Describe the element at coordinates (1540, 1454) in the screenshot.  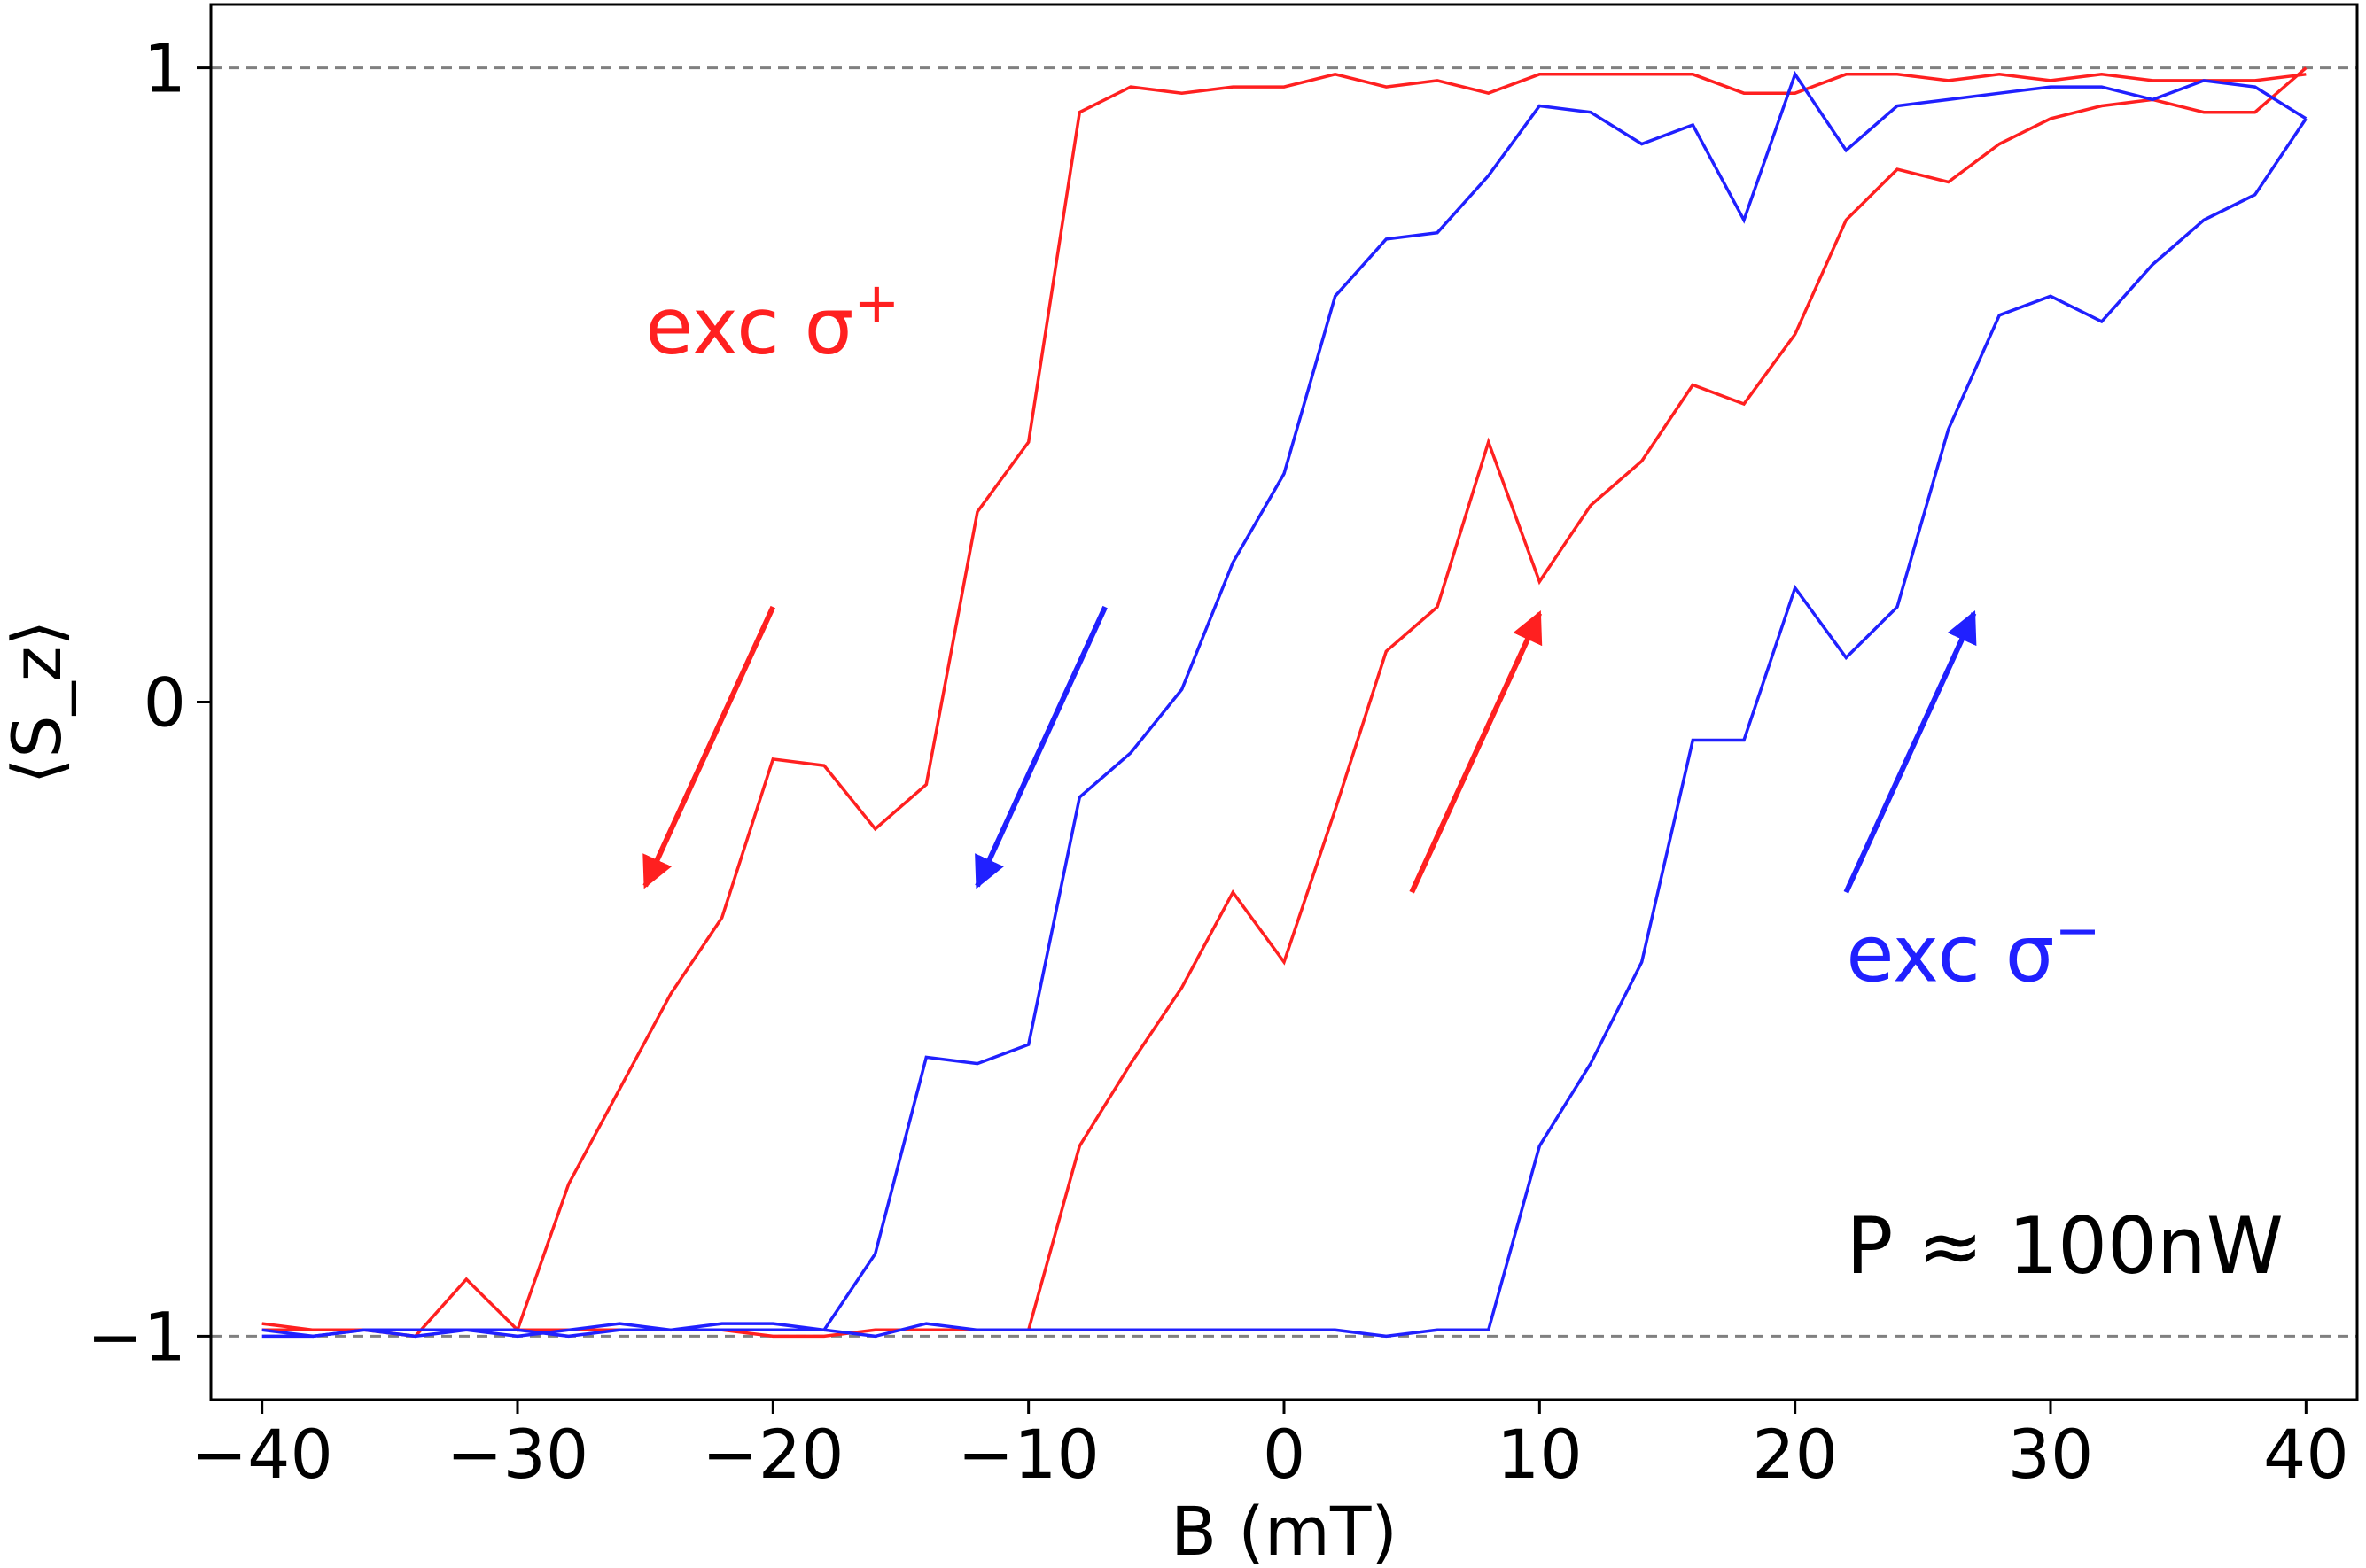
I see `x-tick-label: 10` at that location.